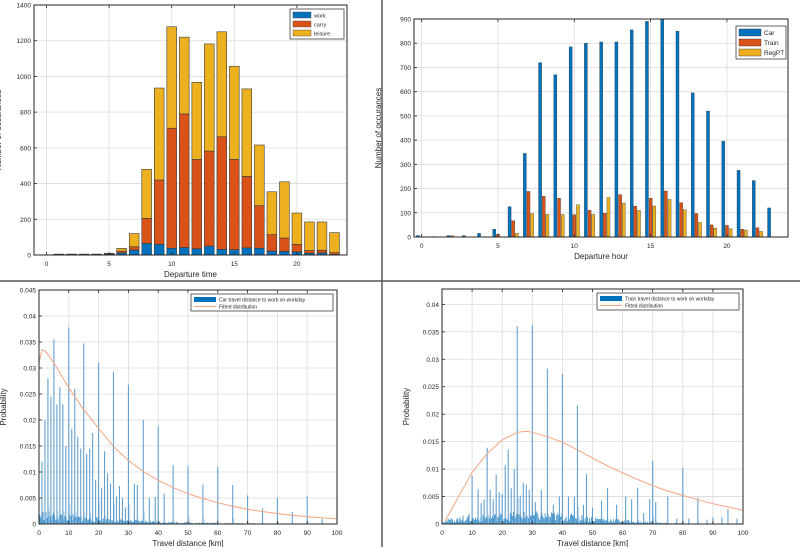  I want to click on legend-swatch-leisure, so click(302, 33).